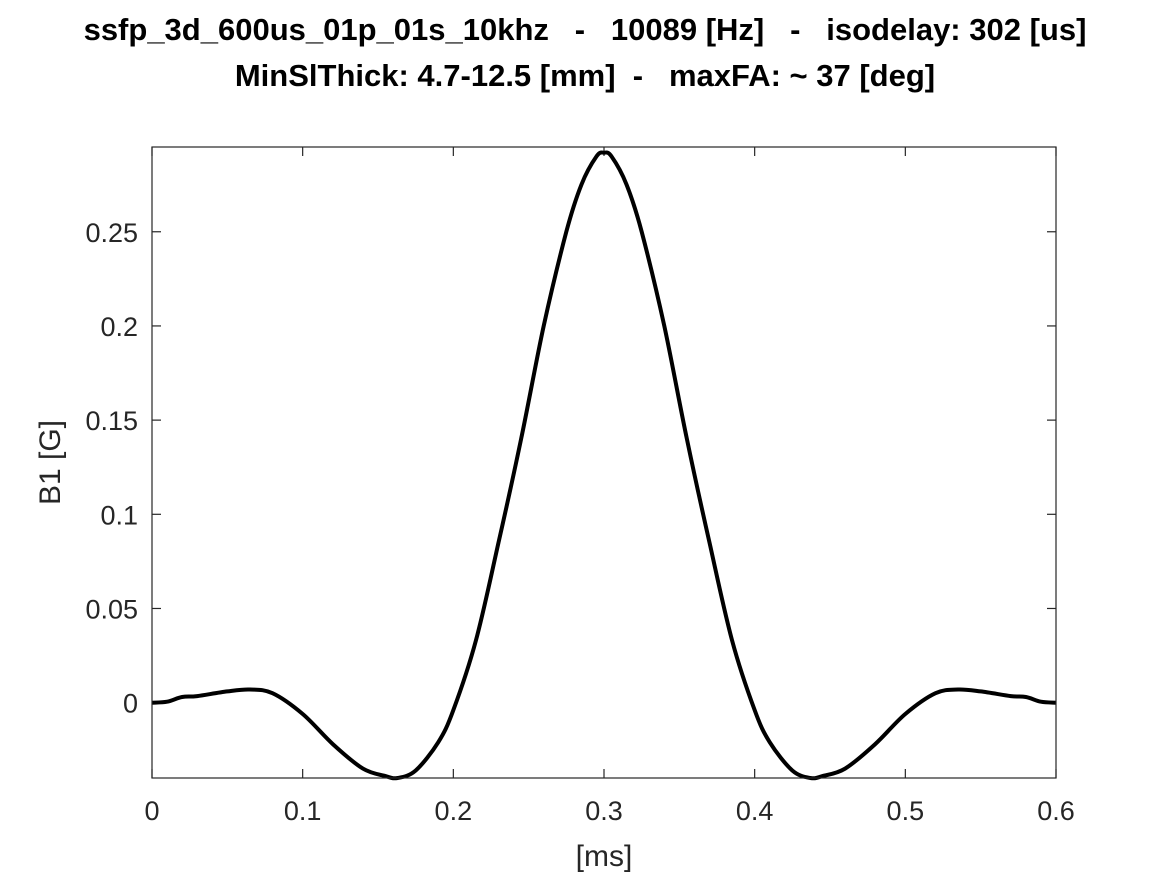 Image resolution: width=1167 pixels, height=875 pixels. I want to click on y-axis-label: B1 [G], so click(50, 462).